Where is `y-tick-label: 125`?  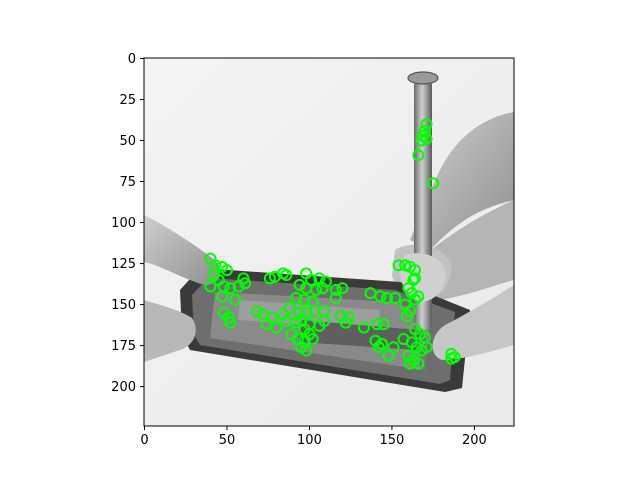
y-tick-label: 125 is located at coordinates (123, 264).